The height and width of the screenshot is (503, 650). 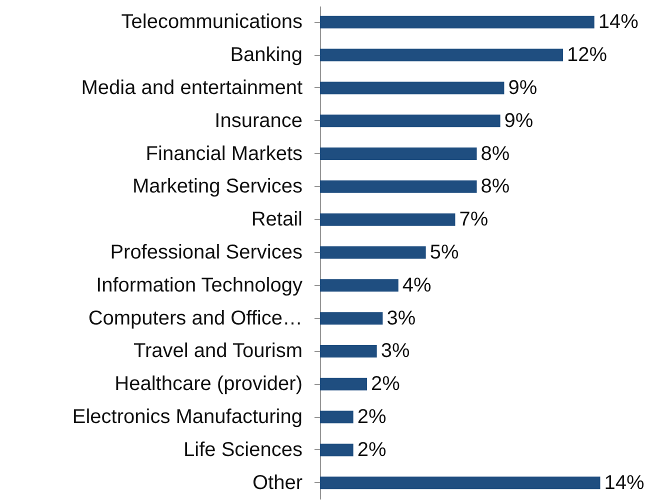 I want to click on data-label: 4%, so click(x=417, y=285).